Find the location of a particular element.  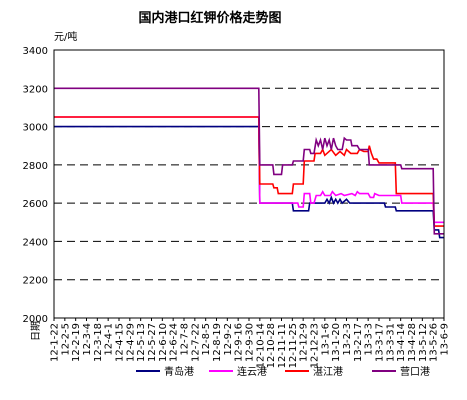

x-tick-label: 12-5-13 is located at coordinates (141, 342).